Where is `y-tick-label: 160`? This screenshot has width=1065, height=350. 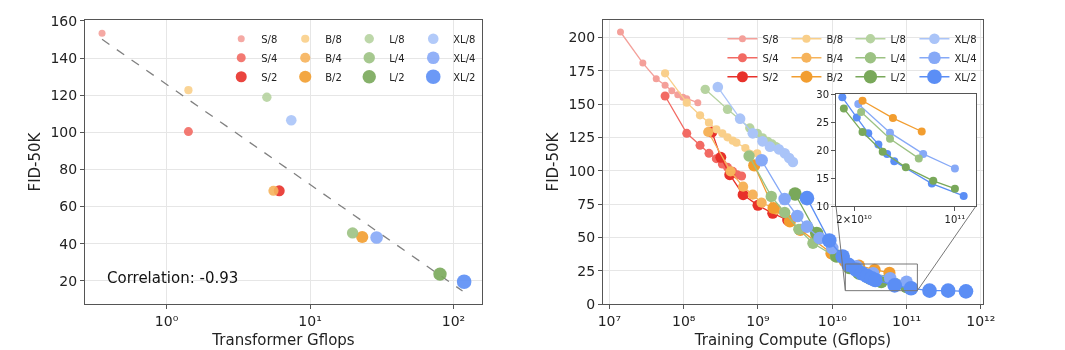 y-tick-label: 160 is located at coordinates (64, 20).